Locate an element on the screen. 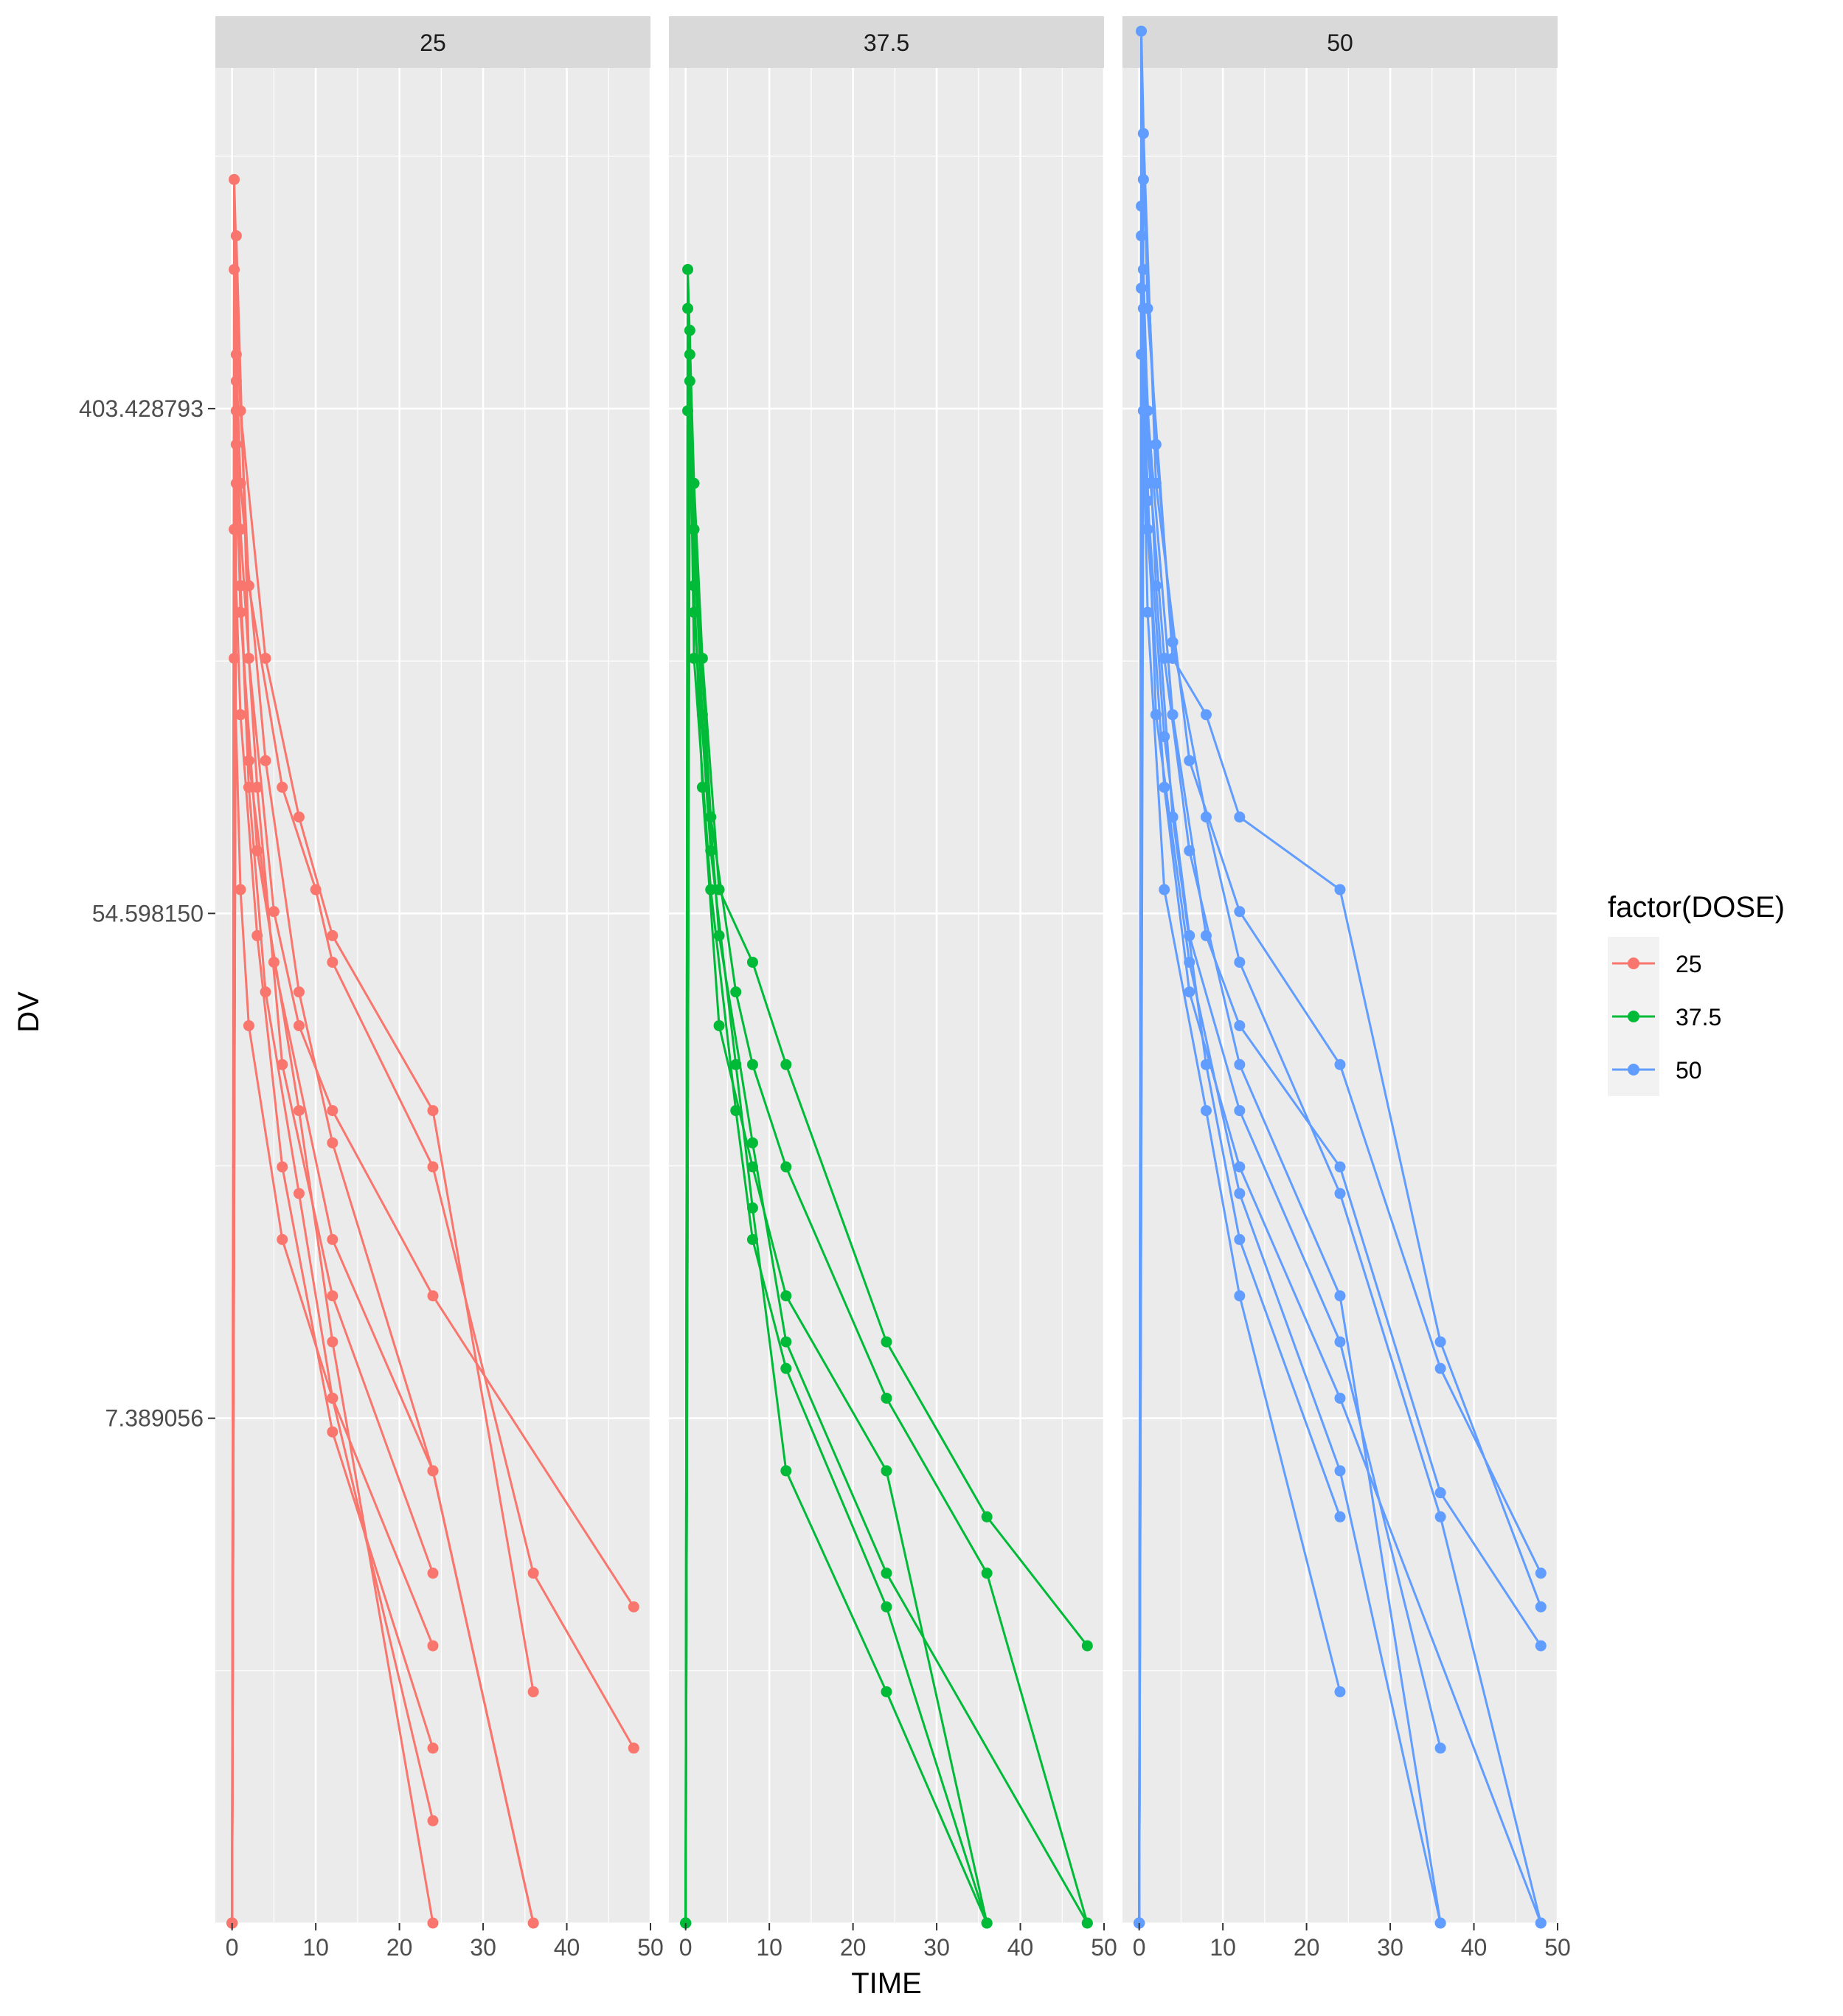 The width and height of the screenshot is (1843, 2016). facet-strip-label: 50 is located at coordinates (1340, 43).